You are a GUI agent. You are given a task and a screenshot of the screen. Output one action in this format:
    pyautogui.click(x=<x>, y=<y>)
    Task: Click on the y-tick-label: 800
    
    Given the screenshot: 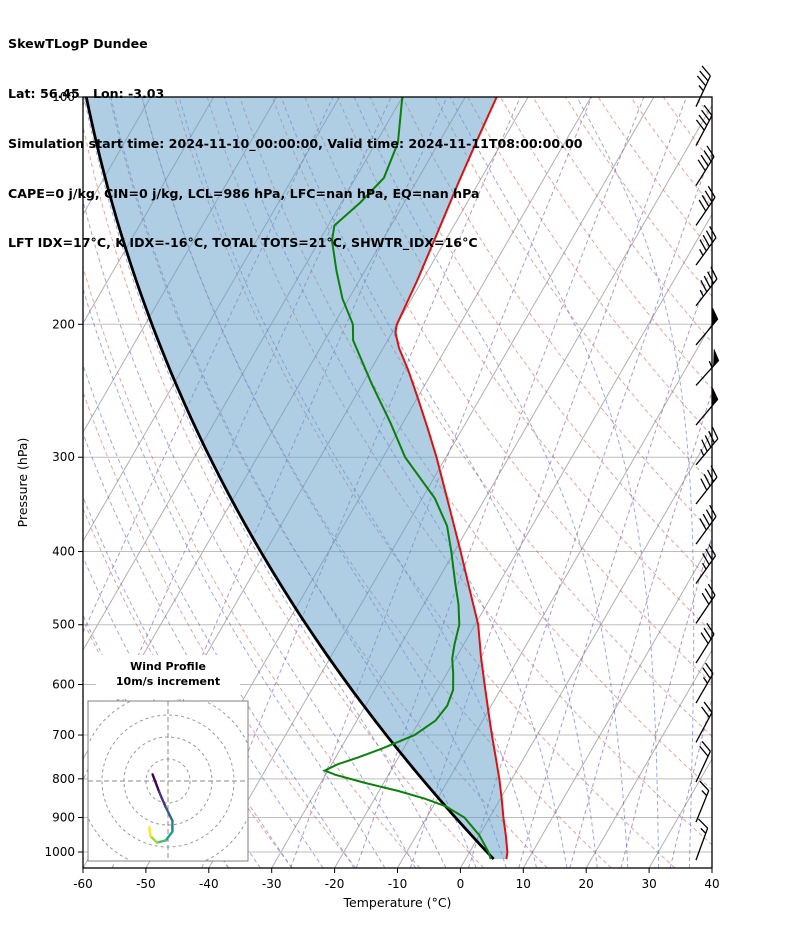 What is the action you would take?
    pyautogui.click(x=63, y=779)
    